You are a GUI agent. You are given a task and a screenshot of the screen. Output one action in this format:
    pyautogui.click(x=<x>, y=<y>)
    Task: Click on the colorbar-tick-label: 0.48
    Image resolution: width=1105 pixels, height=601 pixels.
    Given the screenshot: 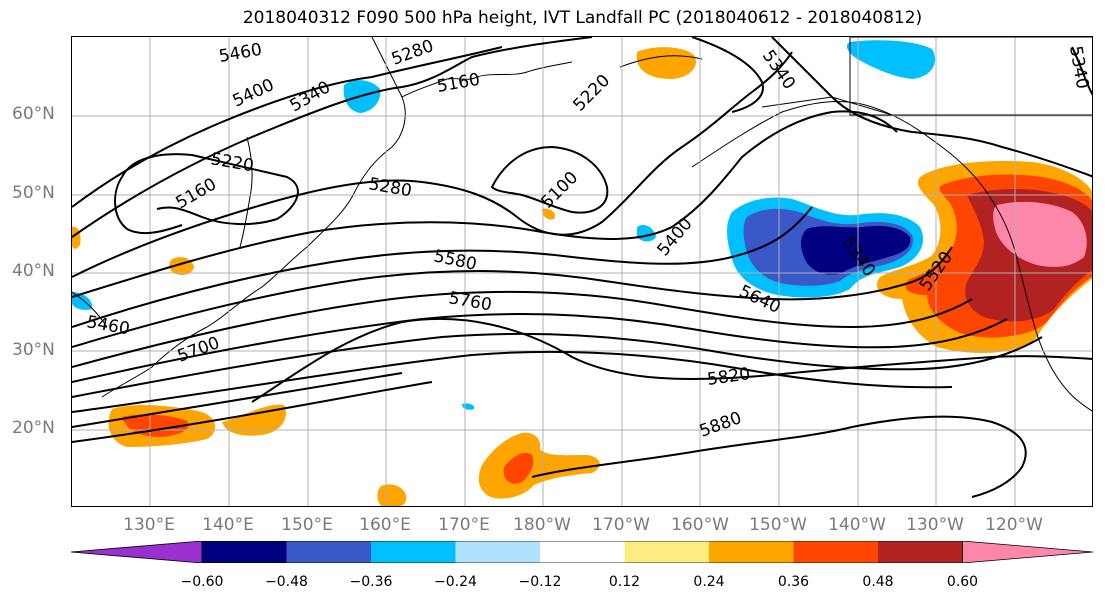 What is the action you would take?
    pyautogui.click(x=878, y=582)
    